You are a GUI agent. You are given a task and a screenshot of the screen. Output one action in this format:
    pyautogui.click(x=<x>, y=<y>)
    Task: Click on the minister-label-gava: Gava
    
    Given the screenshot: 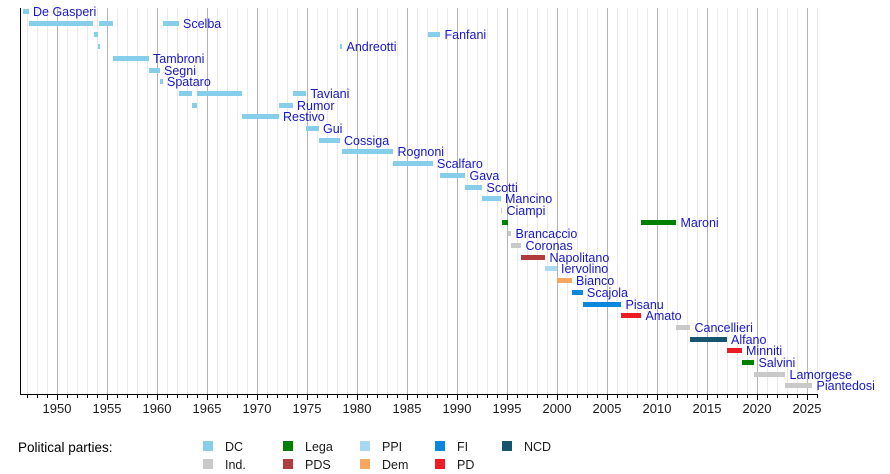 What is the action you would take?
    pyautogui.click(x=484, y=175)
    